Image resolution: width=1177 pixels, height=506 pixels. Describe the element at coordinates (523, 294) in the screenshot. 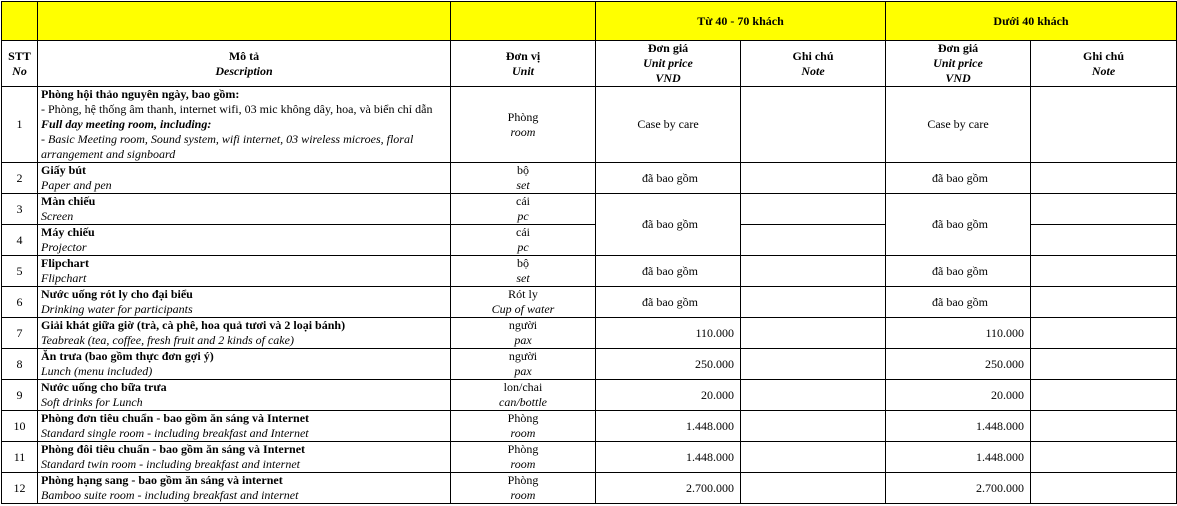

I see `unit-text: Rót ly` at that location.